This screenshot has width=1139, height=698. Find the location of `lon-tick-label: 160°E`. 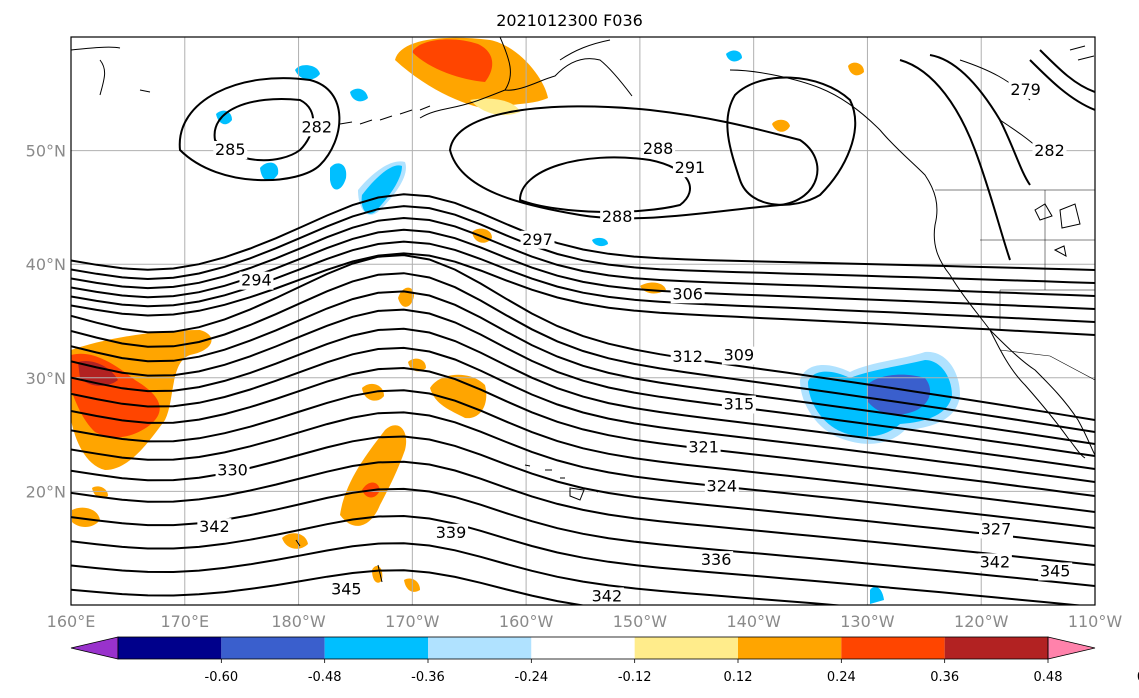

lon-tick-label: 160°E is located at coordinates (71, 621).